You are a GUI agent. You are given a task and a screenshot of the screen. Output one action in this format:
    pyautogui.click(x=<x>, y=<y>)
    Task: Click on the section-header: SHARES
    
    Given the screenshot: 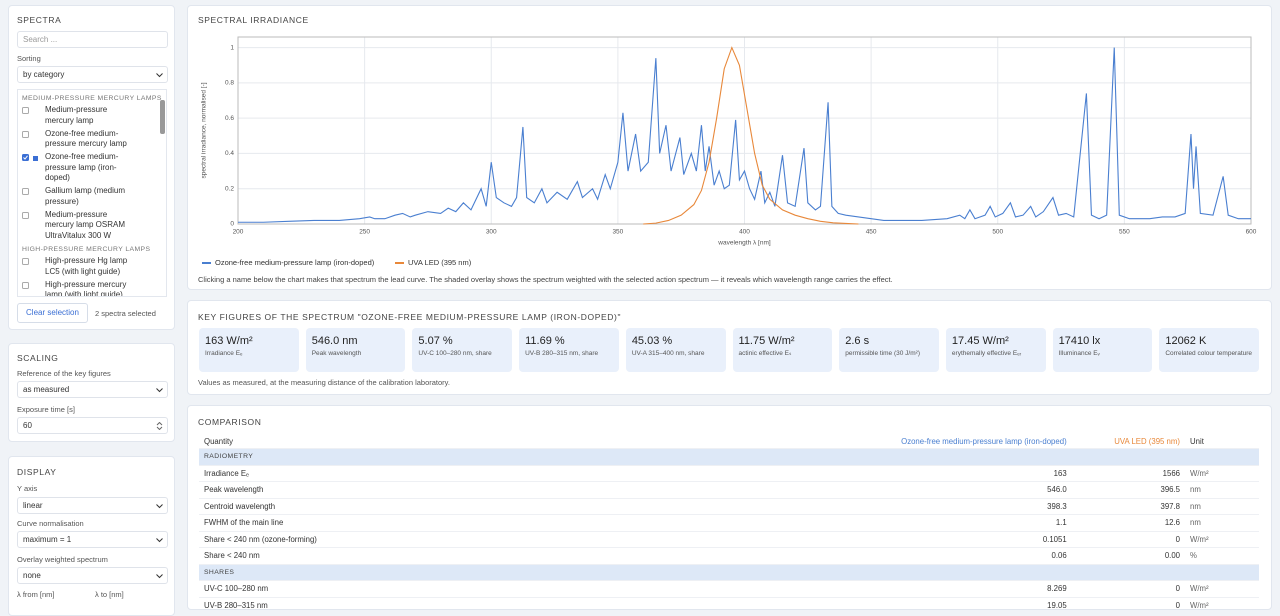 What is the action you would take?
    pyautogui.click(x=729, y=572)
    